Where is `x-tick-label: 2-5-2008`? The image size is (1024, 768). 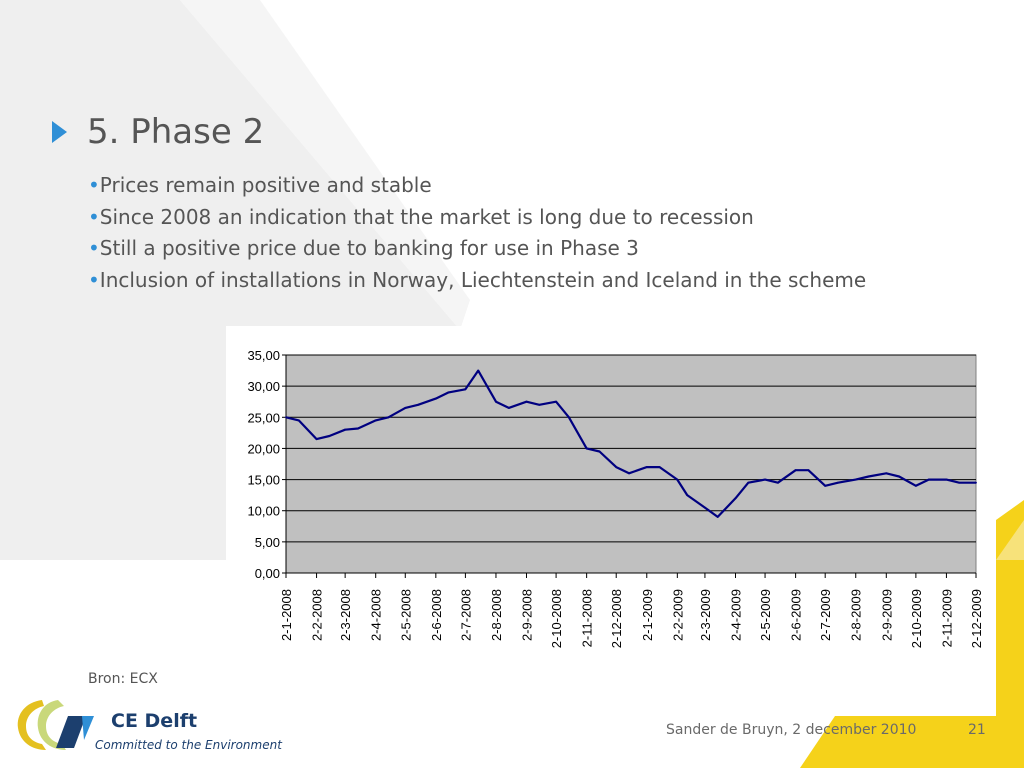 x-tick-label: 2-5-2008 is located at coordinates (405, 615).